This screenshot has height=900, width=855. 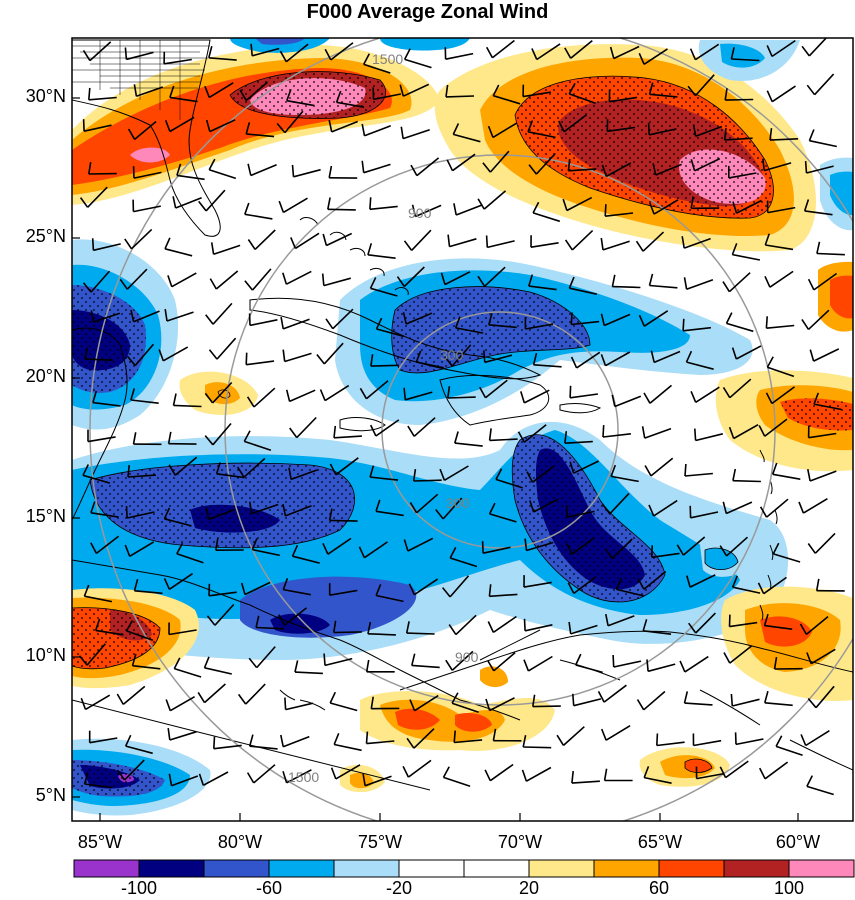 What do you see at coordinates (798, 842) in the screenshot?
I see `lon-label-60w: 60°W` at bounding box center [798, 842].